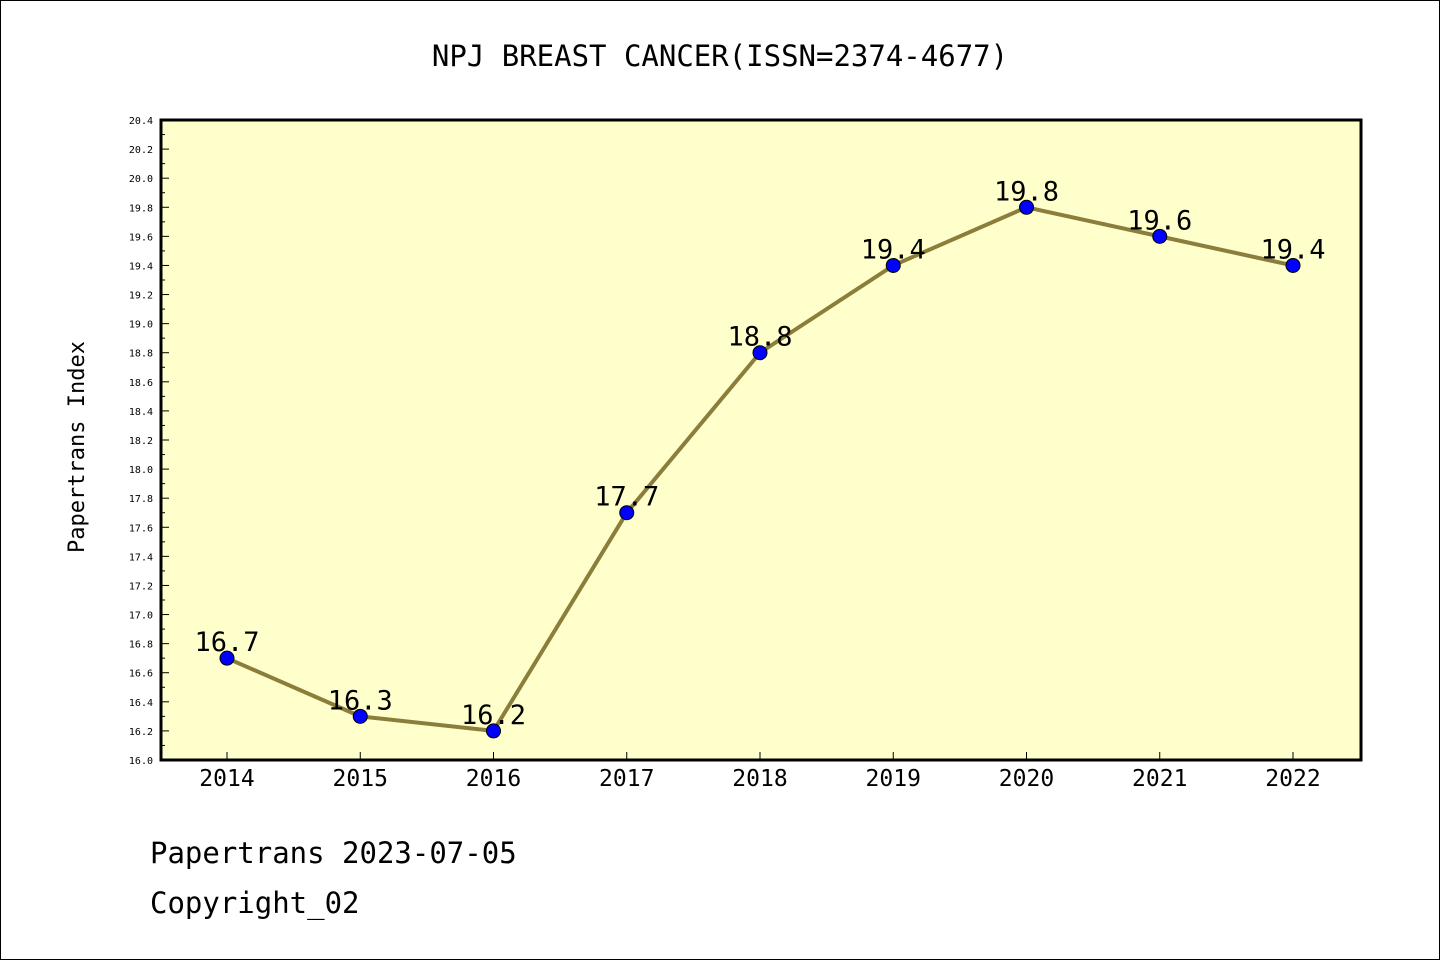 The width and height of the screenshot is (1440, 960). I want to click on x-tick-label: 2017, so click(626, 779).